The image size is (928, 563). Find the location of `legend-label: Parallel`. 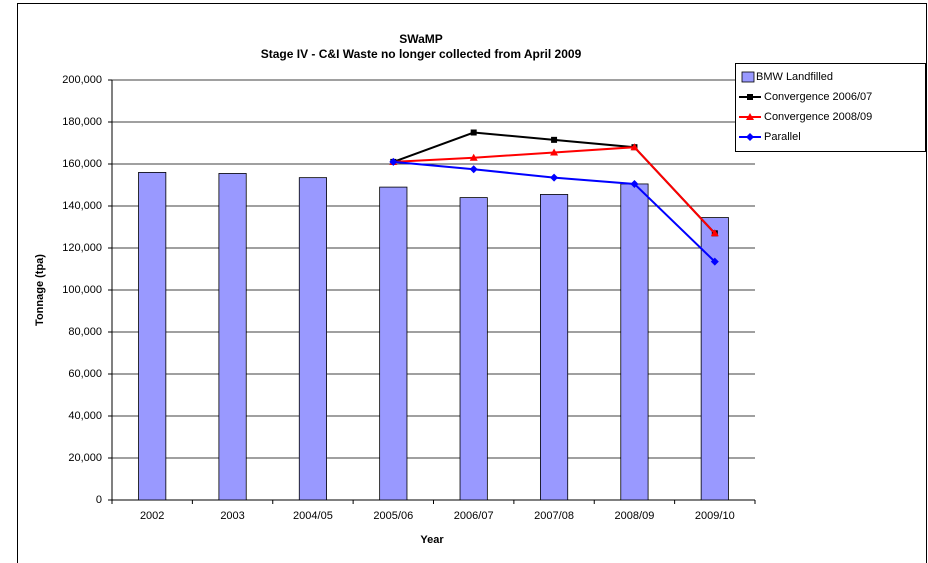

legend-label: Parallel is located at coordinates (782, 137).